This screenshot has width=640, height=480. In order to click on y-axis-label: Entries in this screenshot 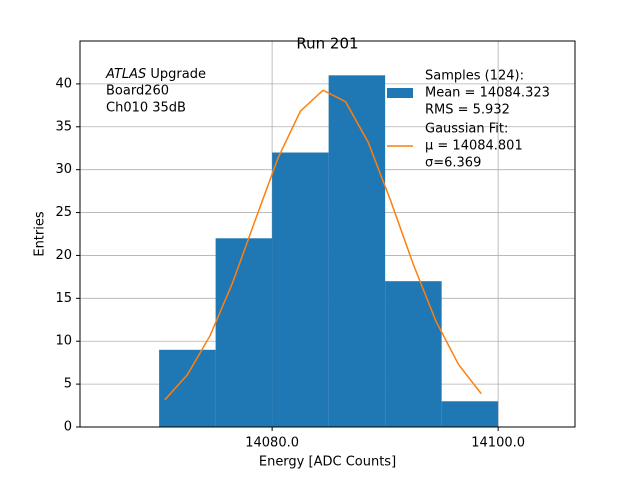, I will do `click(40, 234)`.